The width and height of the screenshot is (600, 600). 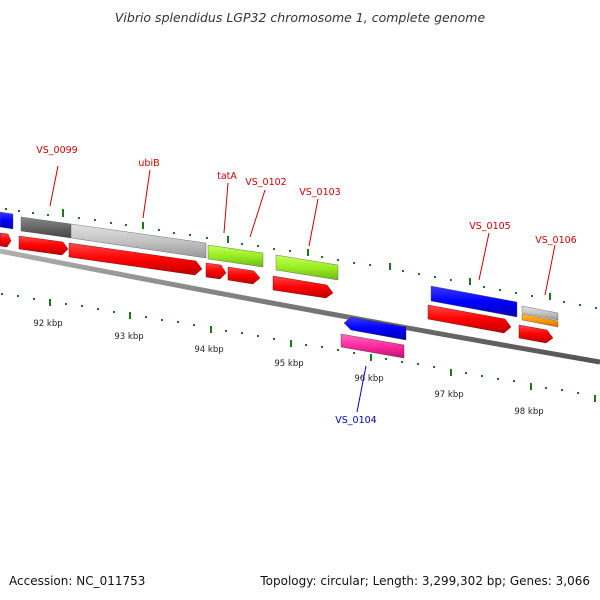 What do you see at coordinates (368, 379) in the screenshot?
I see `scale-label-96kbp: 96 kbp` at bounding box center [368, 379].